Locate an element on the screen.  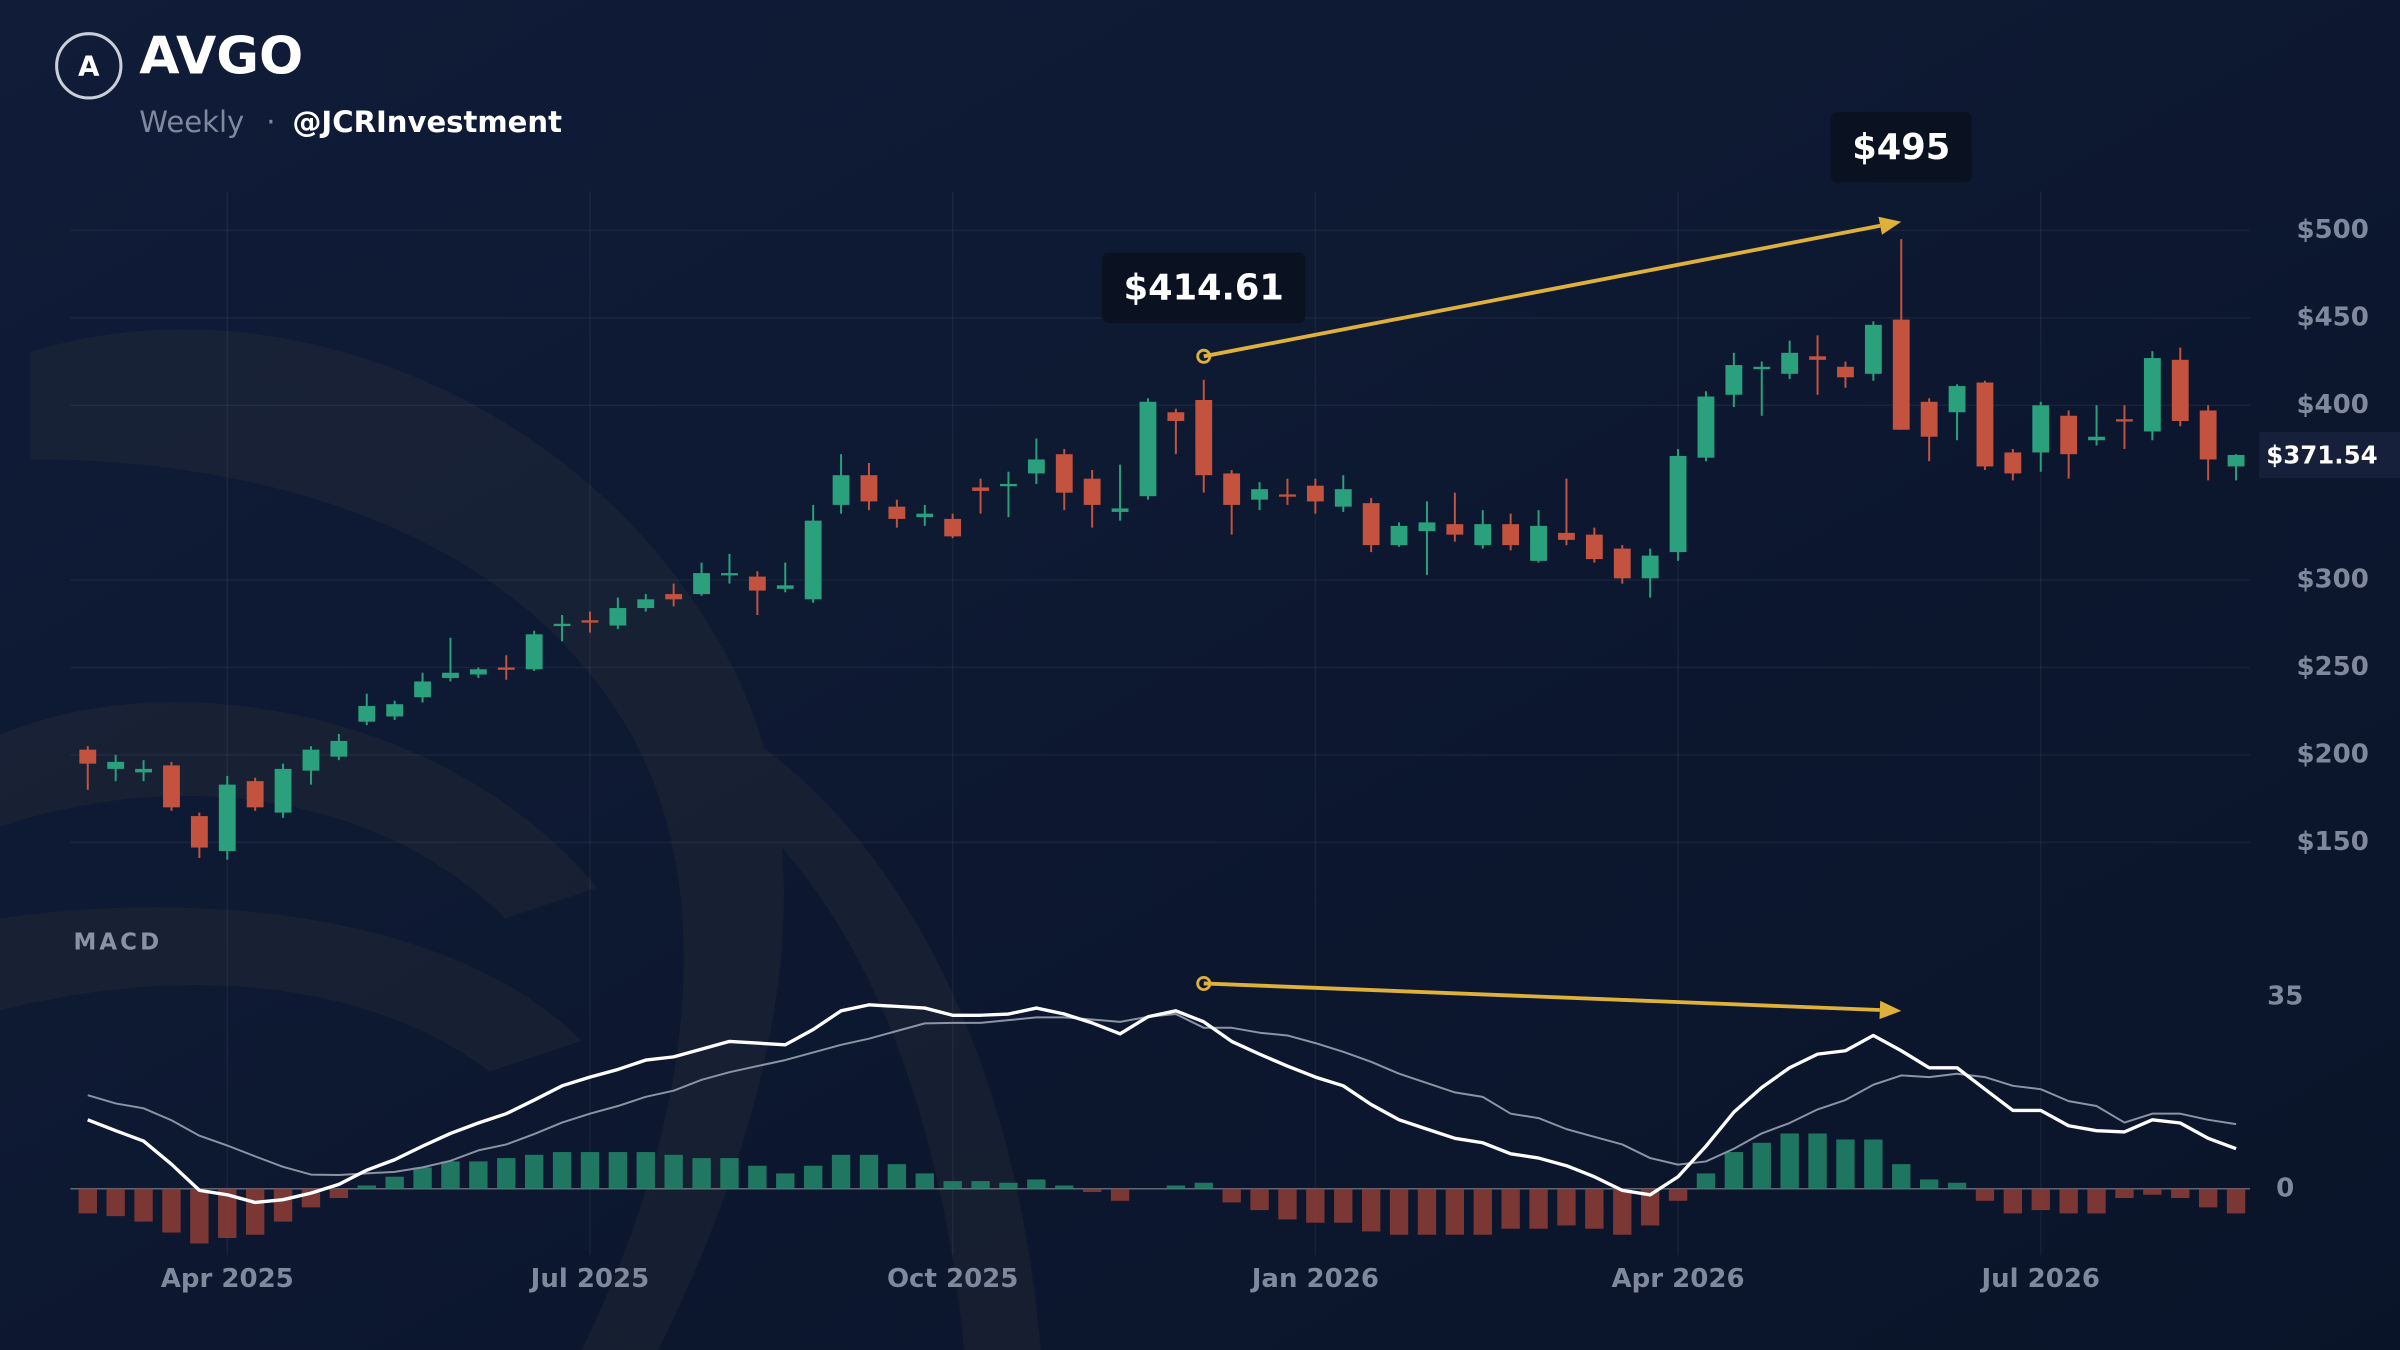
author: @JCRInvestment is located at coordinates (427, 122).